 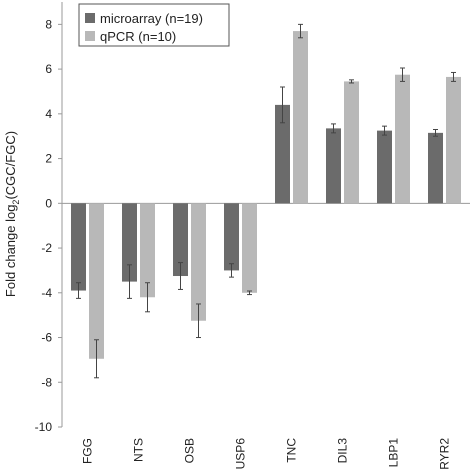 What do you see at coordinates (44, 427) in the screenshot?
I see `y-tick-label: -10` at bounding box center [44, 427].